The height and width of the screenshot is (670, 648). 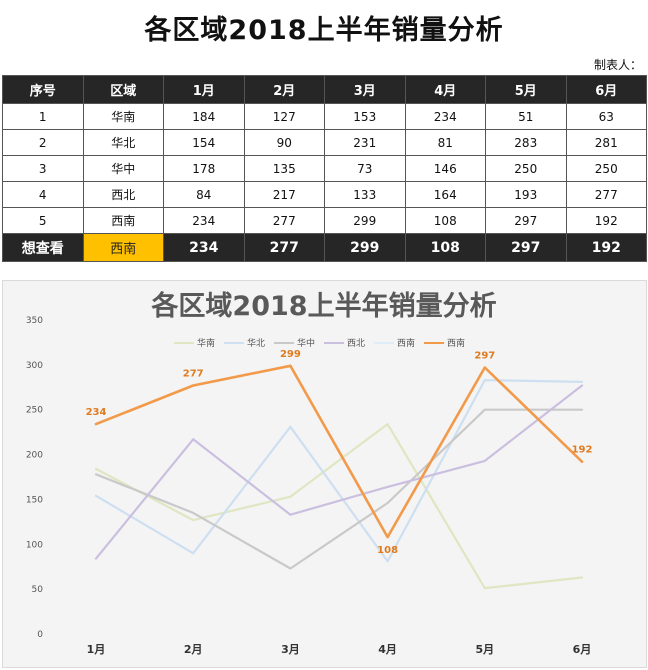 I want to click on page-title: 各区域2018上半年销量分析, so click(x=324, y=30).